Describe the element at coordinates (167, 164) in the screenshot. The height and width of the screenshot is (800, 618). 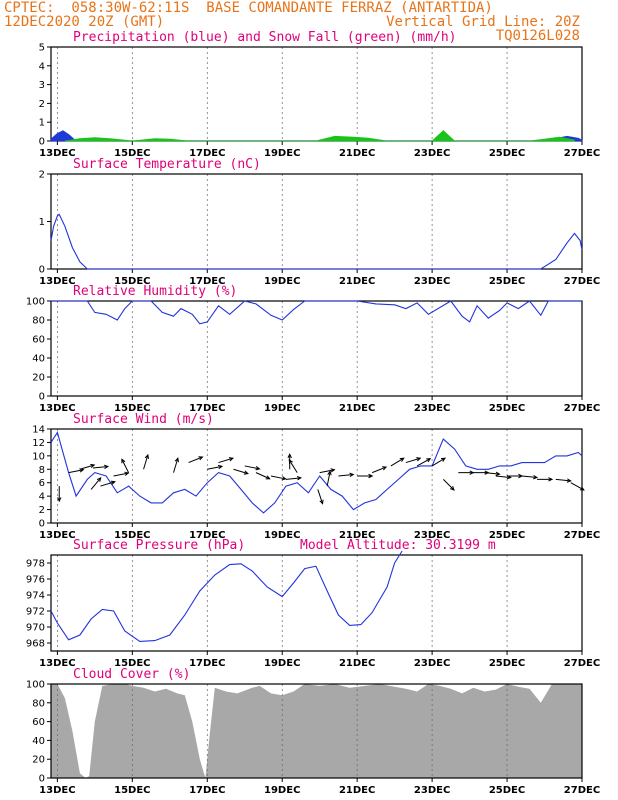
I see `panel-title: Surface Temperature (nC)` at that location.